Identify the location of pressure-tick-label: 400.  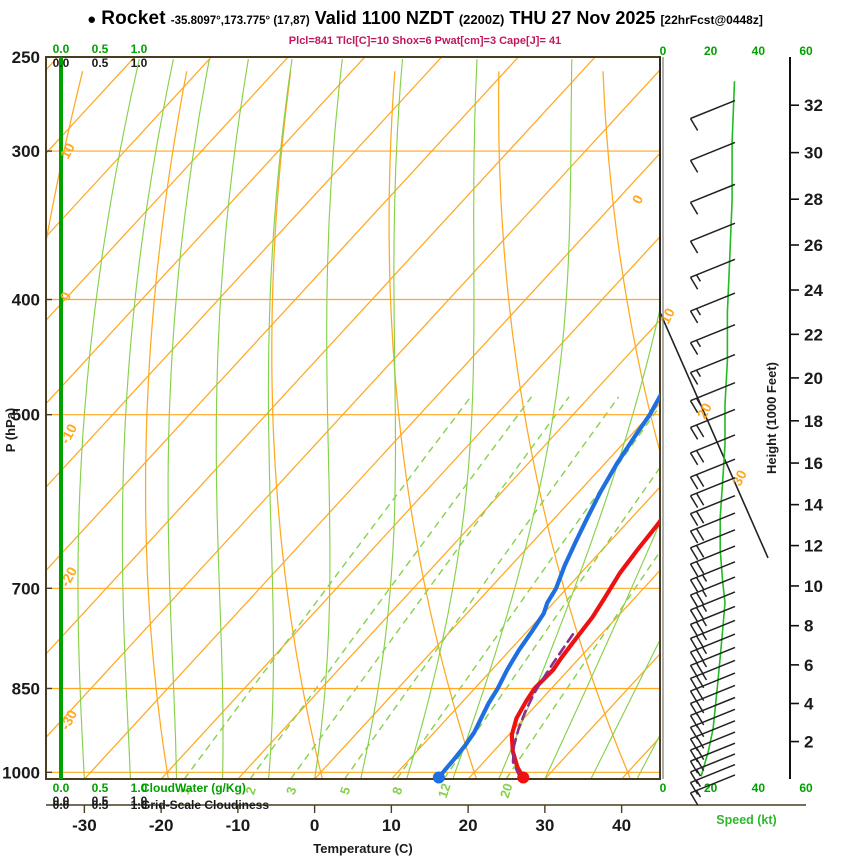
(26, 300).